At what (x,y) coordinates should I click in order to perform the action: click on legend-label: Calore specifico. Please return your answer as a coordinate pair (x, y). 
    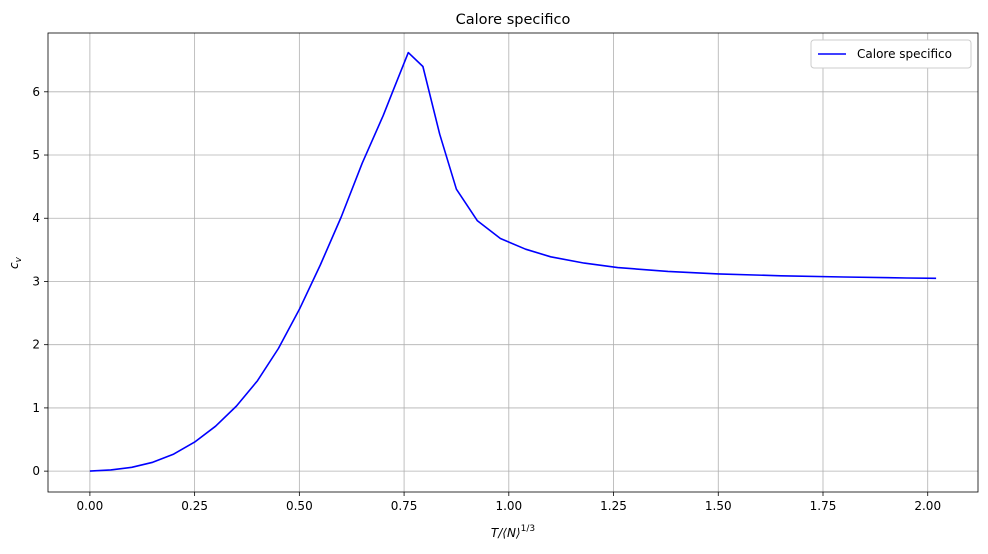
    Looking at the image, I should click on (904, 54).